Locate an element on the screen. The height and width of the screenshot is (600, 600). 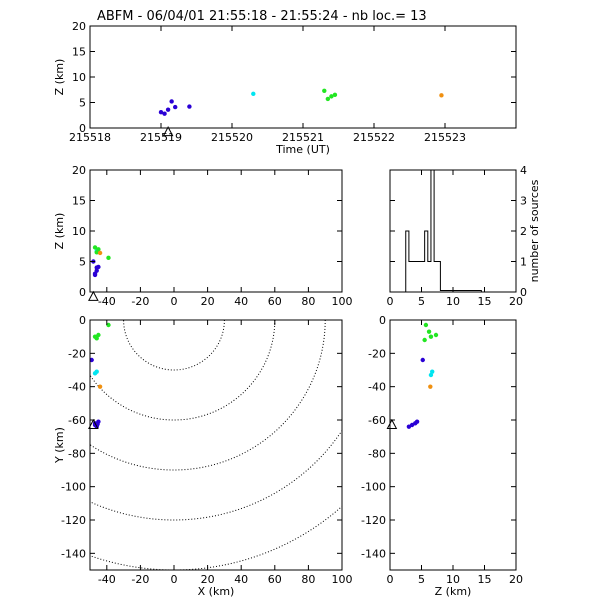
x-axis-label: Z (km) is located at coordinates (453, 591).